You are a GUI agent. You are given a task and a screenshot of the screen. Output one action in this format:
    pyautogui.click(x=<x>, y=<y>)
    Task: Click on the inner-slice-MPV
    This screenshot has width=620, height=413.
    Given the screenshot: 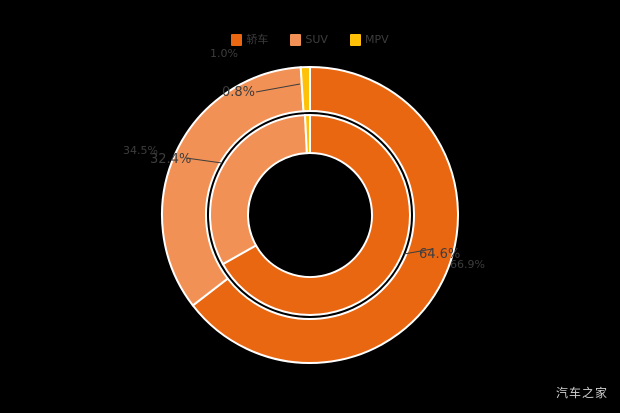 What is the action you would take?
    pyautogui.click(x=307, y=134)
    